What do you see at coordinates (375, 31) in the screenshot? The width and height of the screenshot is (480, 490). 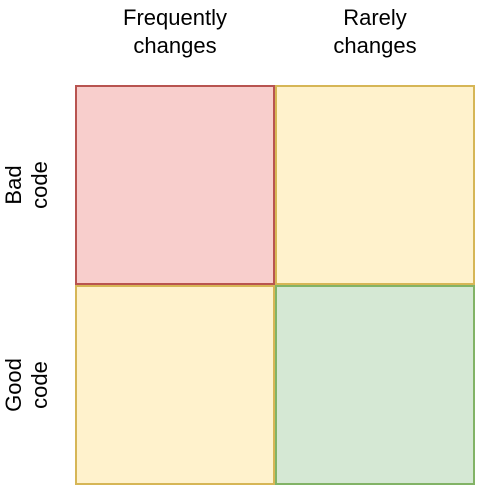 I see `column-header-rarely-changes: Rarely changes` at bounding box center [375, 31].